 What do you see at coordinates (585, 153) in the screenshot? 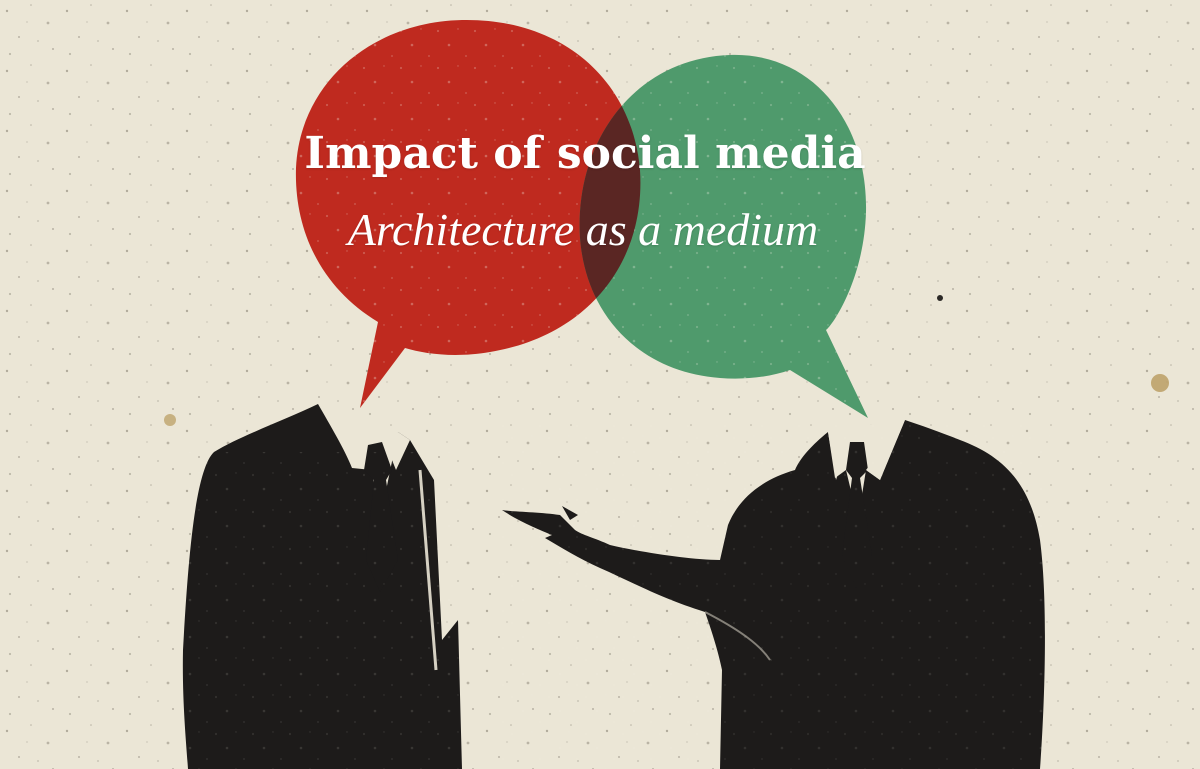
I see `page-title: Impact of social media` at bounding box center [585, 153].